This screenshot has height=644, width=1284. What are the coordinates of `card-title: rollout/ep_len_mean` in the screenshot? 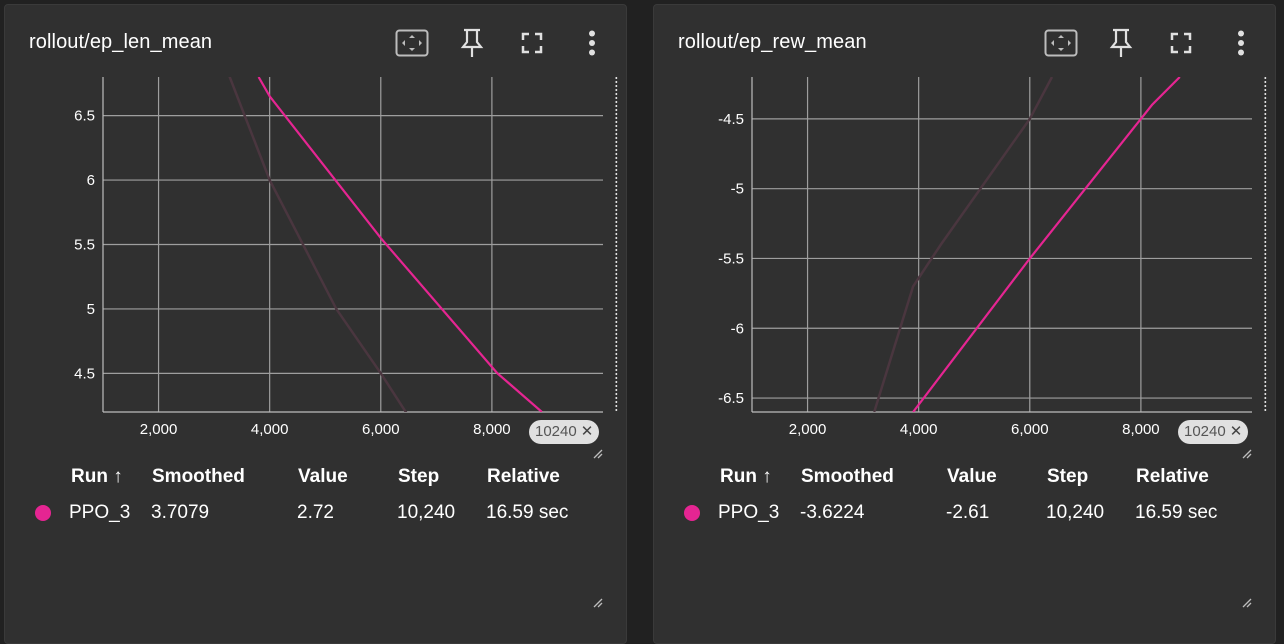 It's located at (121, 42).